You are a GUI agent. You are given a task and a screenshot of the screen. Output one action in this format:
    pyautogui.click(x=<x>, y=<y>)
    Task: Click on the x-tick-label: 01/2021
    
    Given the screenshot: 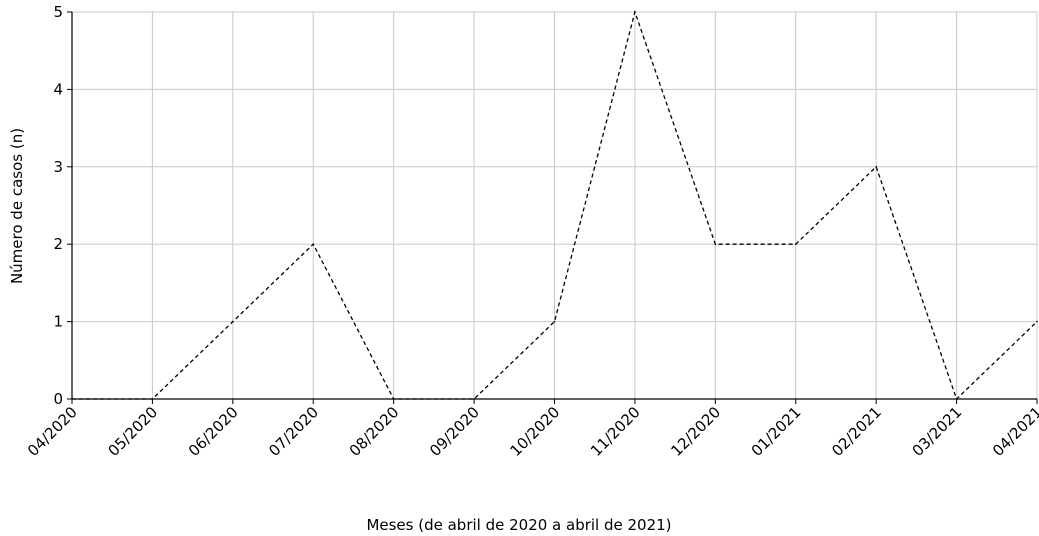 What is the action you would take?
    pyautogui.click(x=776, y=431)
    